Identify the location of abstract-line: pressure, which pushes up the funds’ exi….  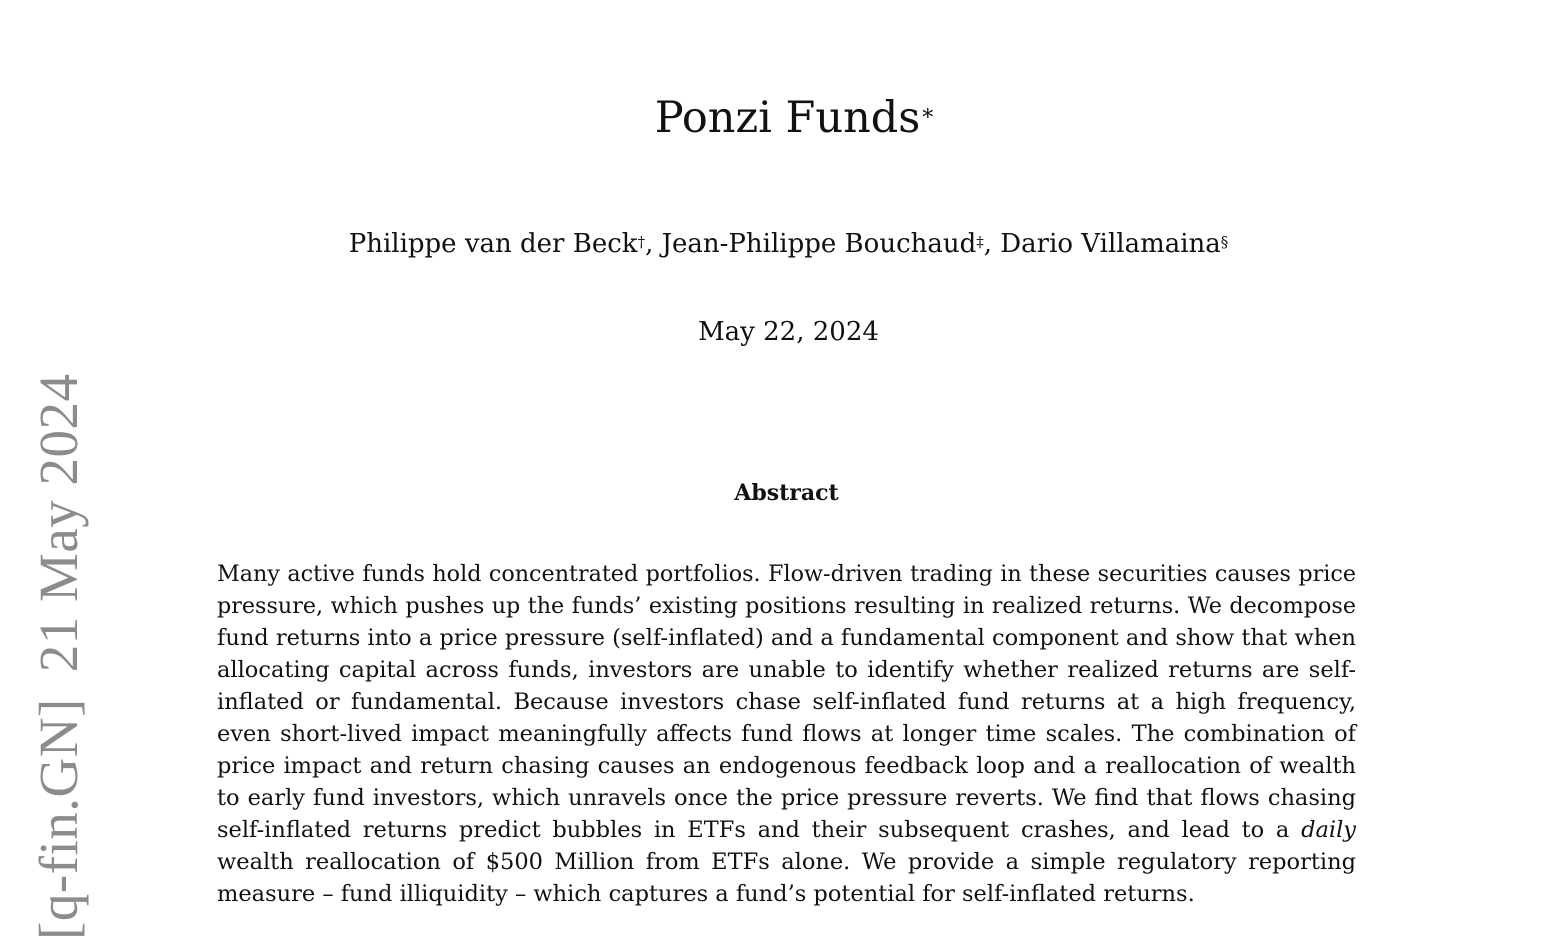
(786, 606).